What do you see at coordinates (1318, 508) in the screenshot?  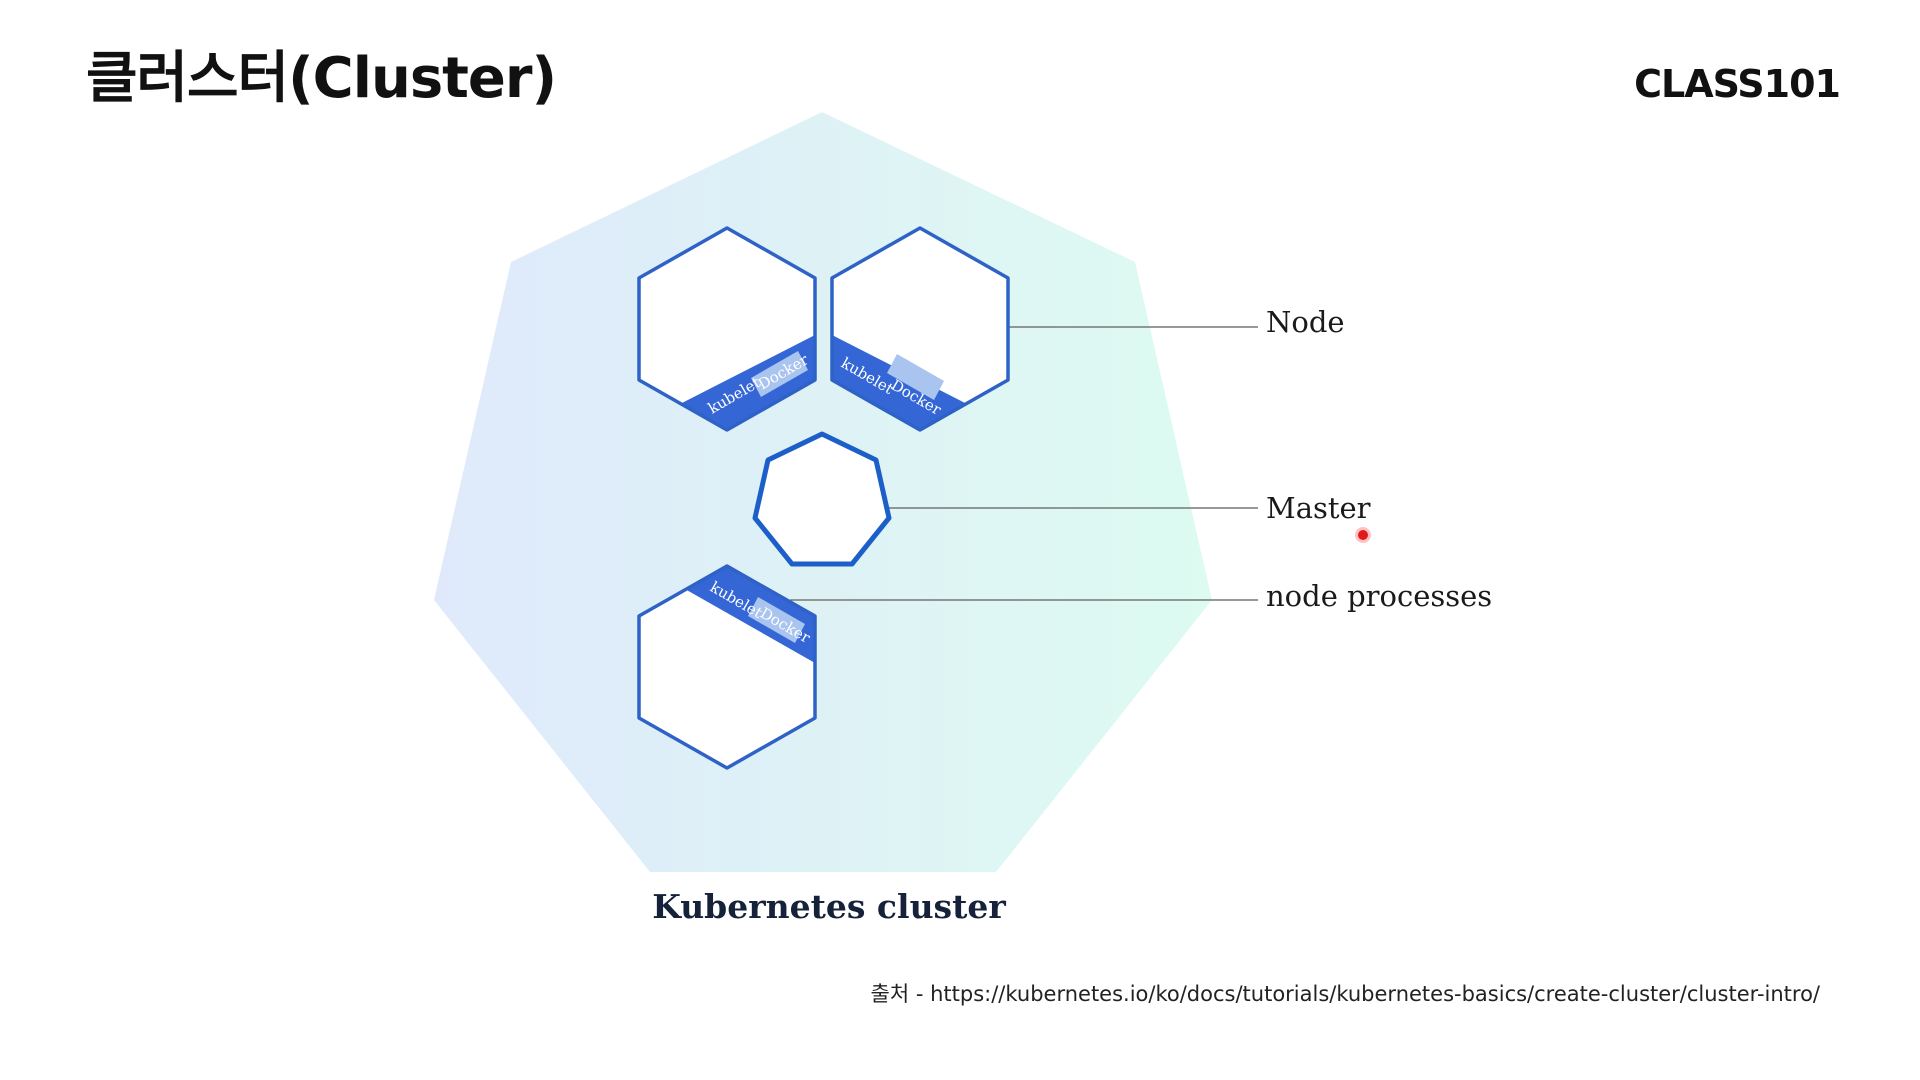 I see `master-label: Master` at bounding box center [1318, 508].